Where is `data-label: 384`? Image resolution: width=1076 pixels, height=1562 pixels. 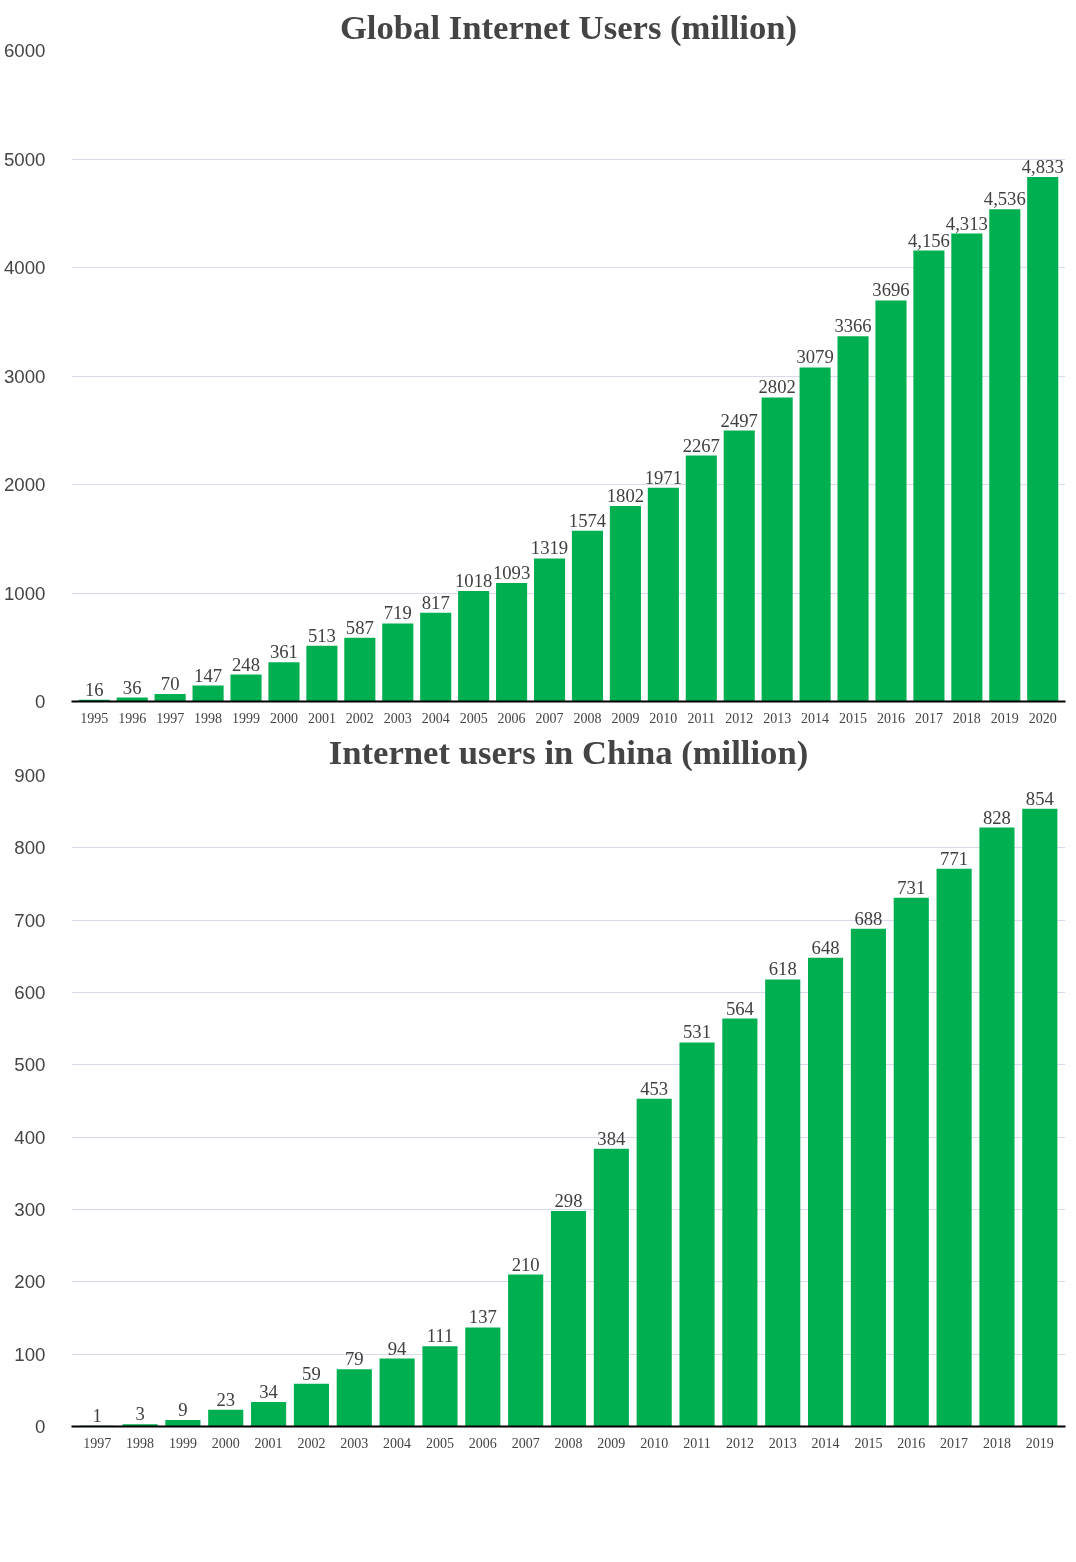
data-label: 384 is located at coordinates (612, 1138).